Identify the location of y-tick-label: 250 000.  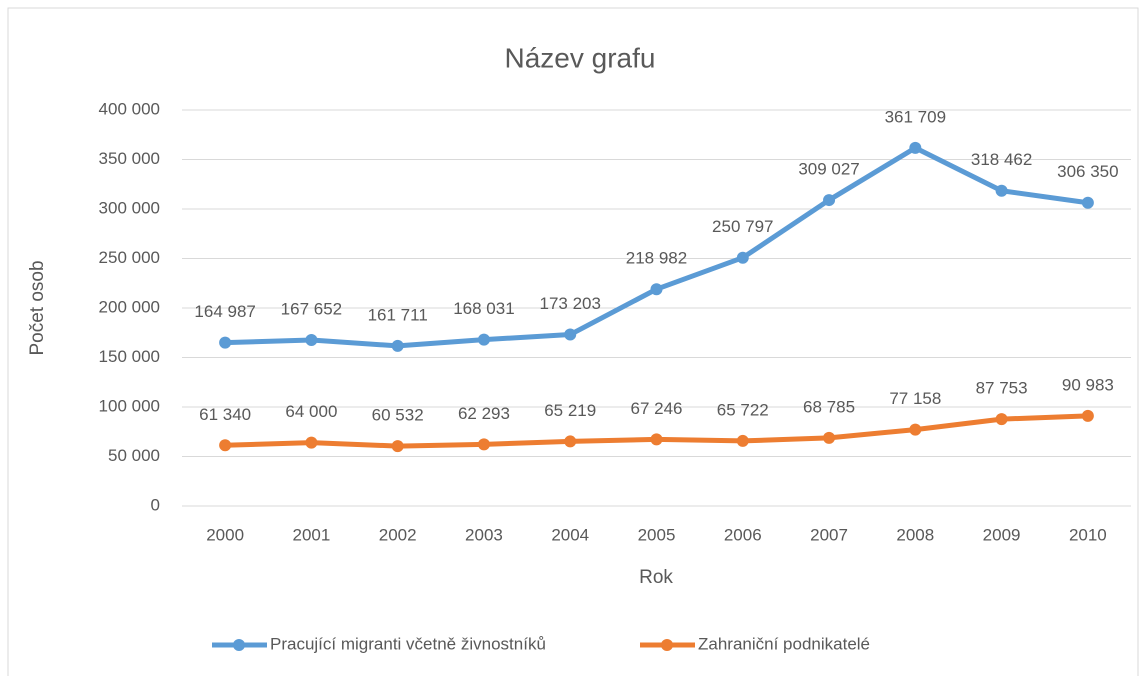
(129, 257).